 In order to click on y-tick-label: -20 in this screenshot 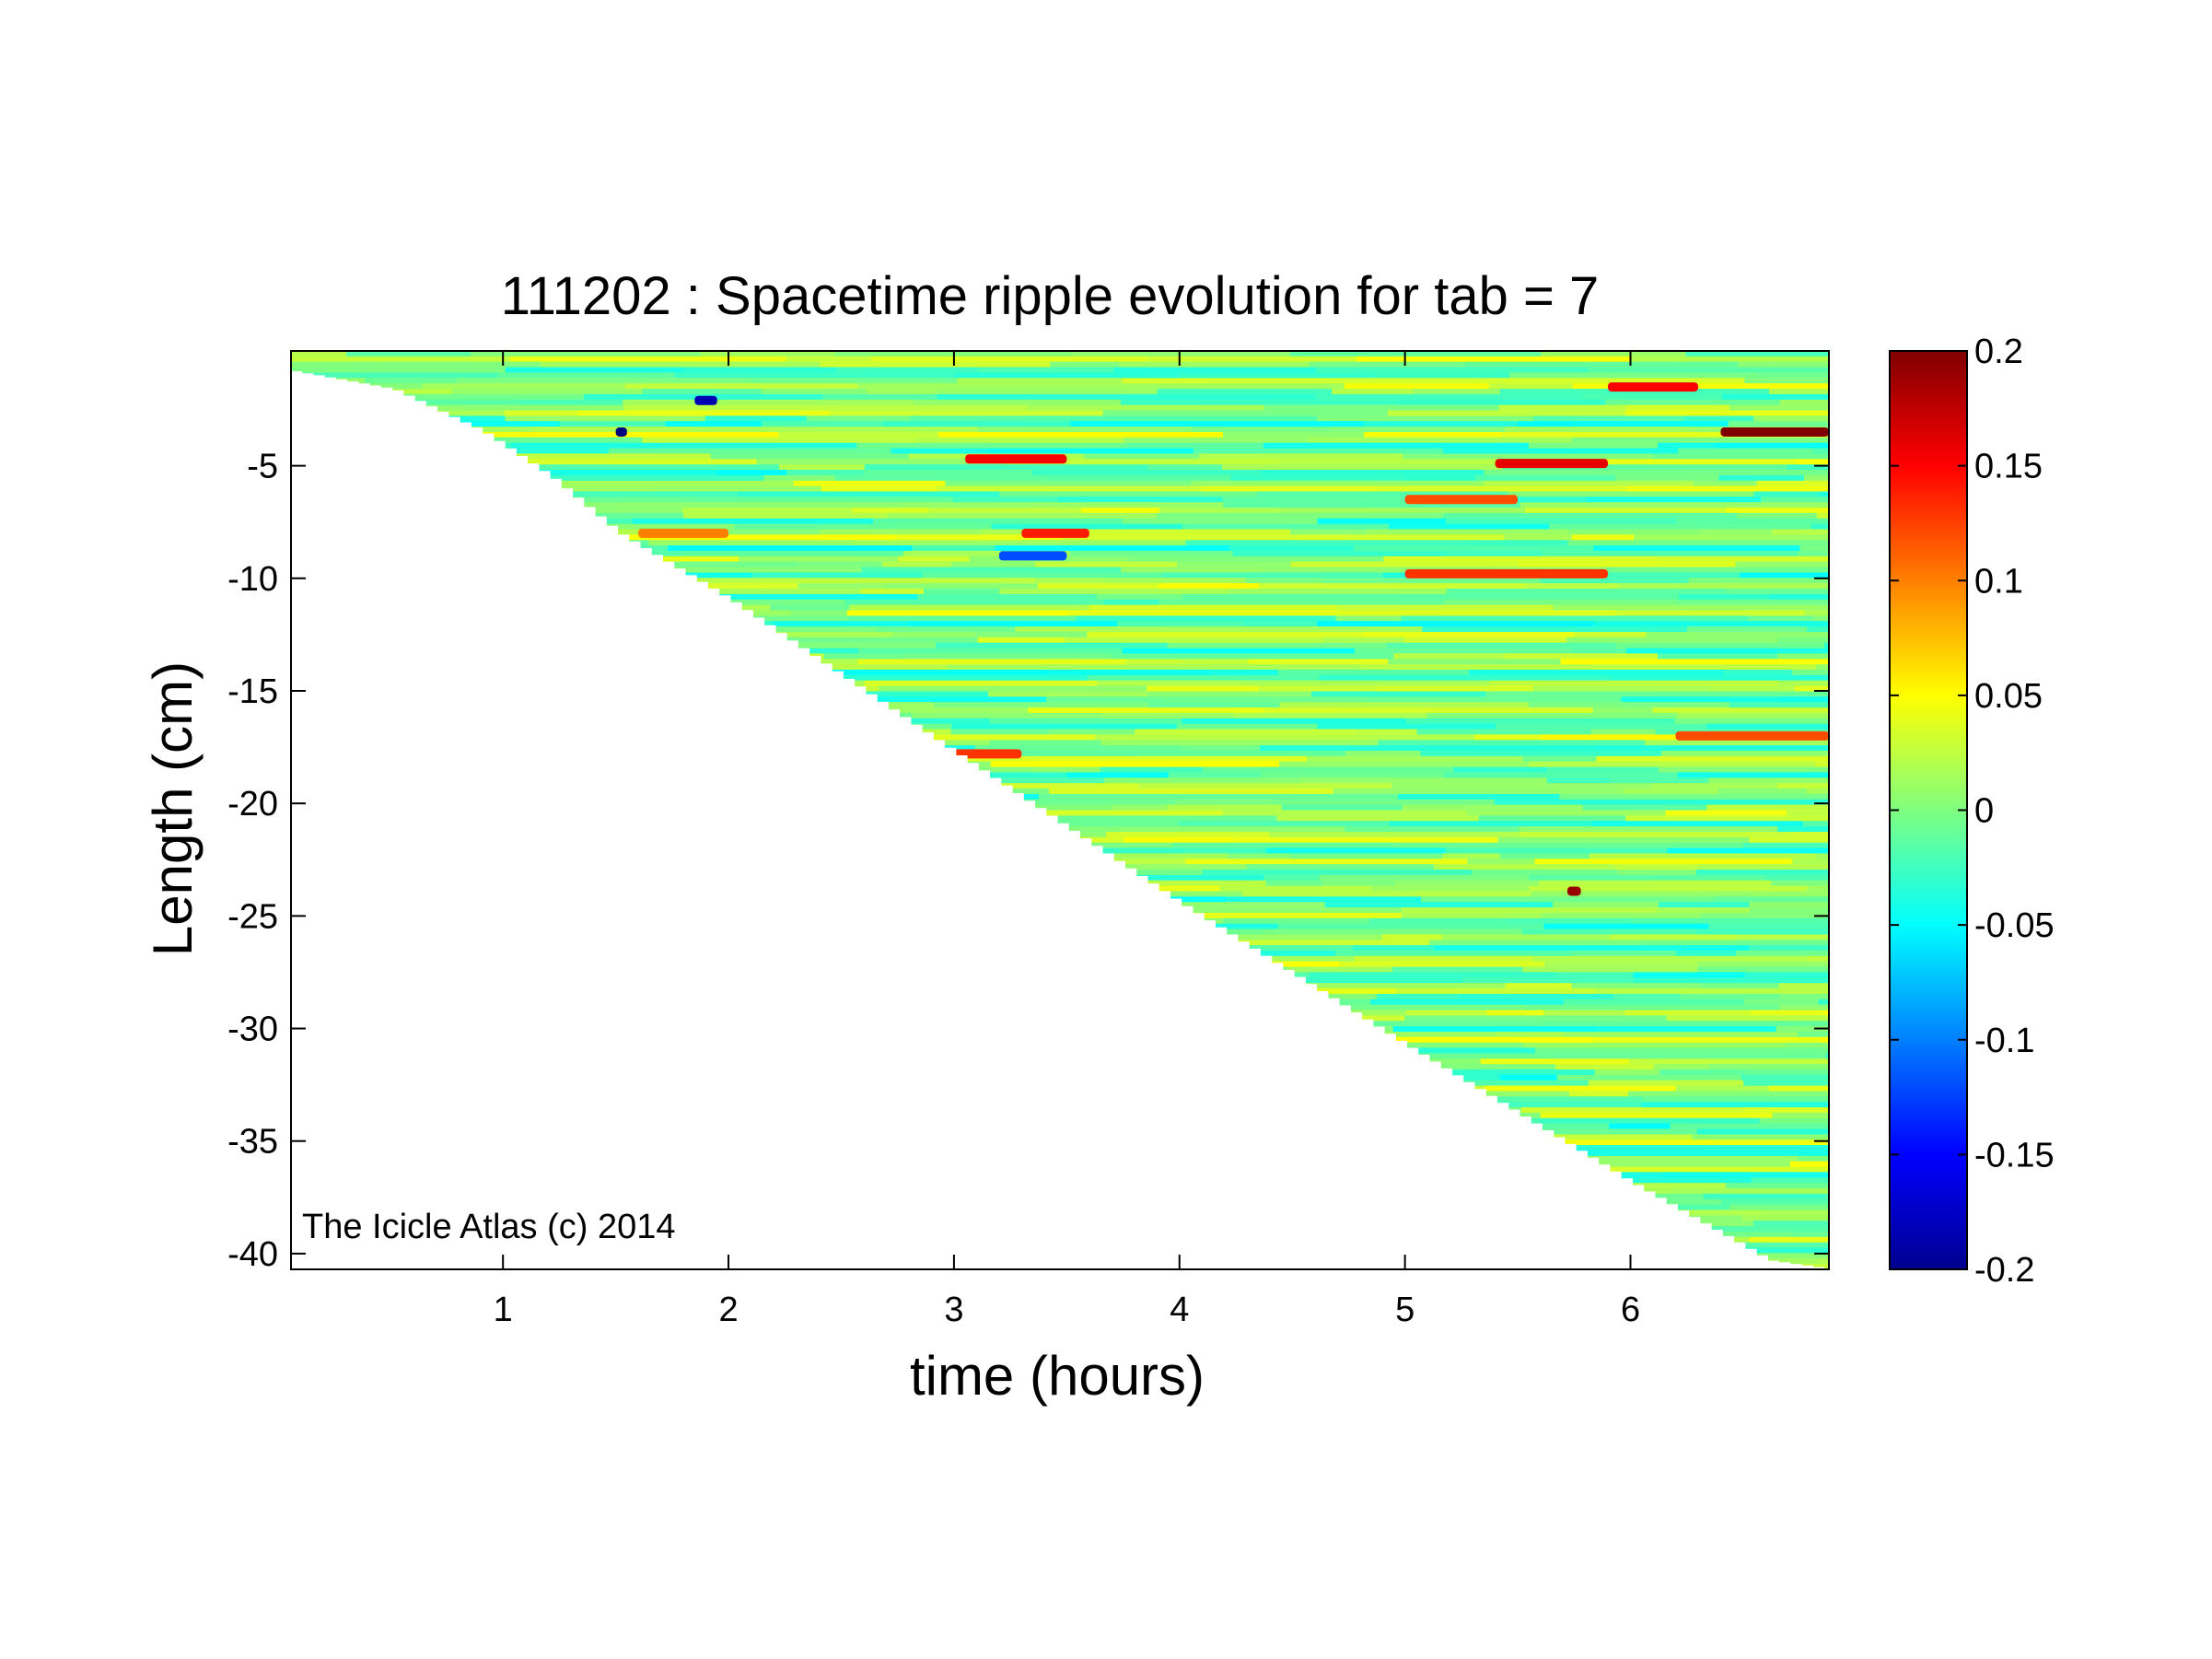, I will do `click(252, 804)`.